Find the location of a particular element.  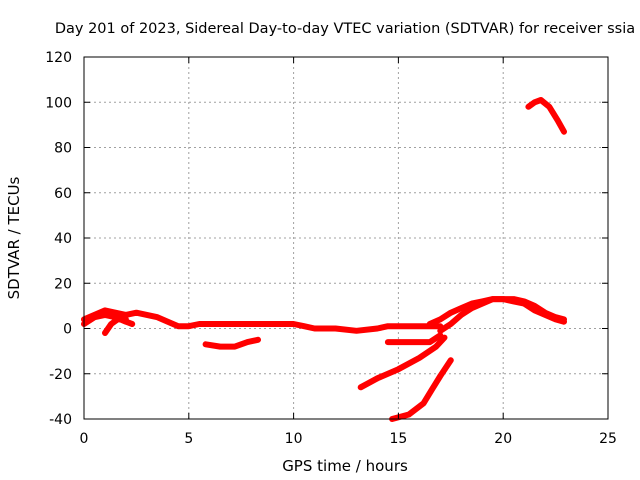

series-track-f is located at coordinates (402, 362).